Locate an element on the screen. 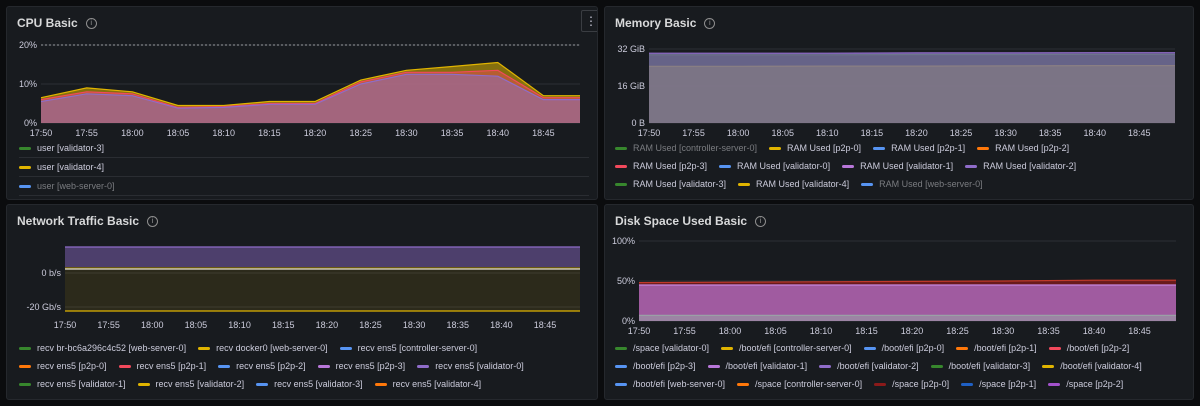 The image size is (1200, 406). legend-item: RAM Used [validator-2] is located at coordinates (1020, 166).